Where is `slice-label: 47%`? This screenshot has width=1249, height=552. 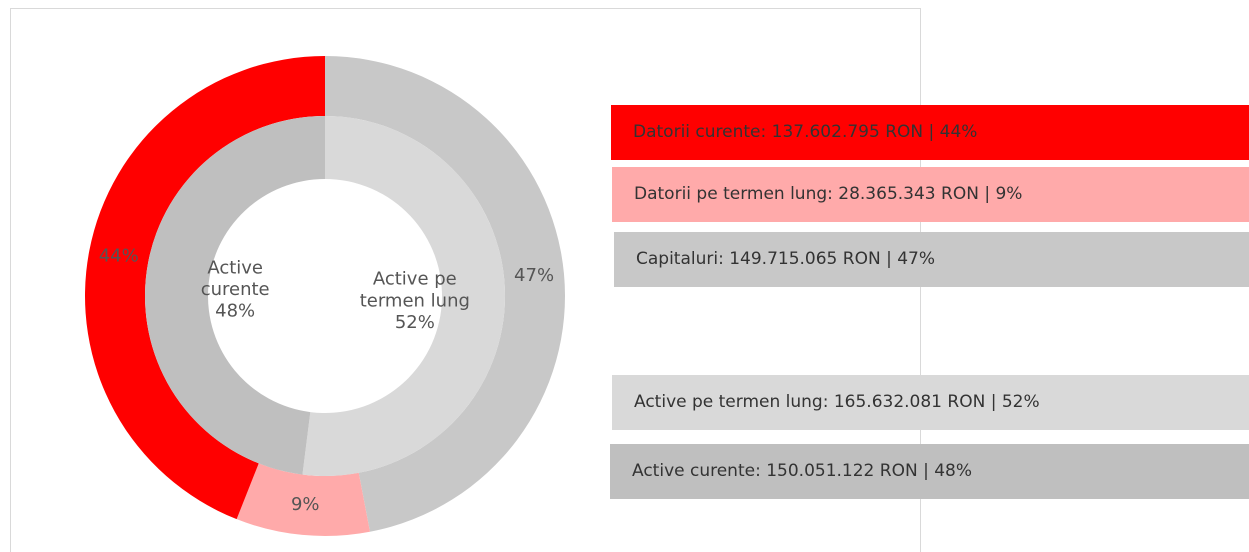
slice-label: 47% is located at coordinates (534, 275).